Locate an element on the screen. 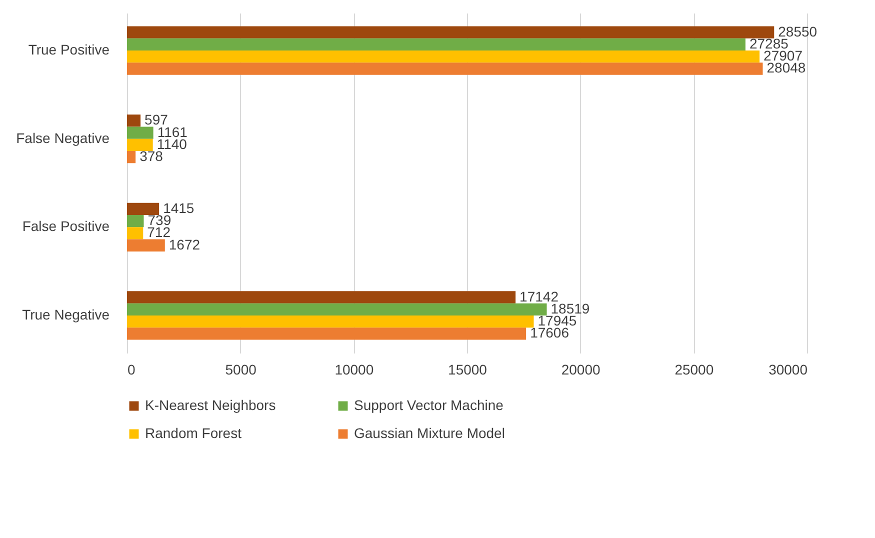 This screenshot has height=538, width=875. x-tick-label: 25000 is located at coordinates (694, 370).